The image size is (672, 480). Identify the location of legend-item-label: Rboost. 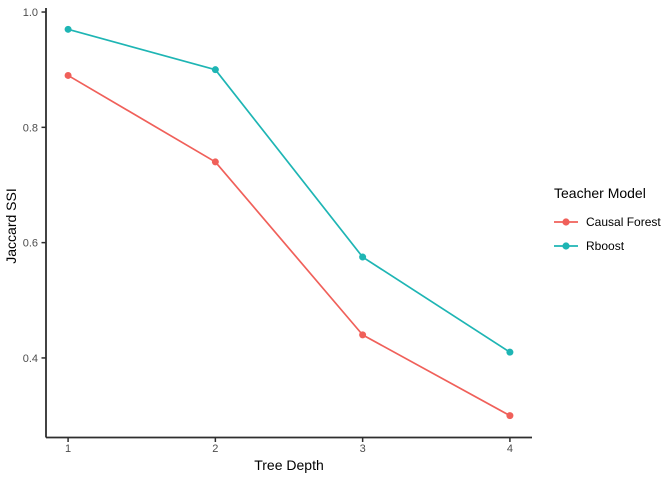
(605, 246).